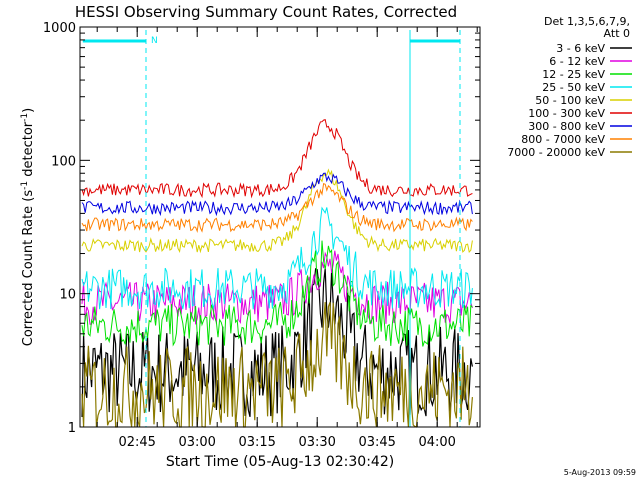 This screenshot has width=640, height=480. Describe the element at coordinates (600, 472) in the screenshot. I see `footer-timestamp: 5-Aug-2013 09:59` at that location.